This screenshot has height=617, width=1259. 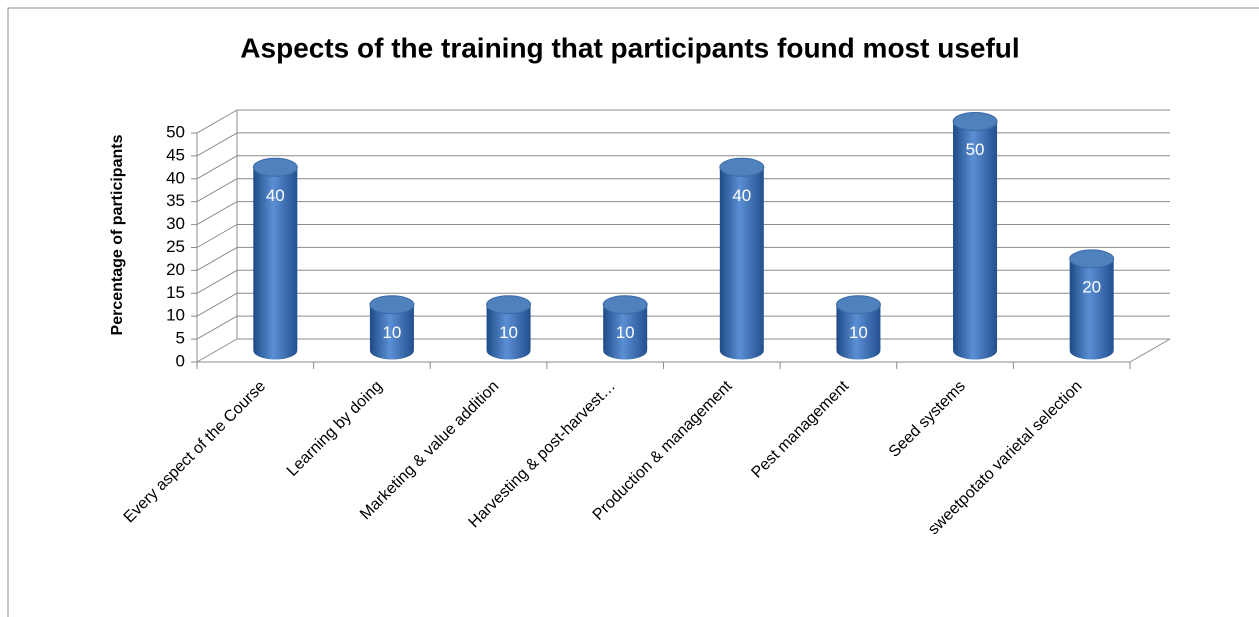 I want to click on x-tick-label: Seed systems, so click(x=927, y=419).